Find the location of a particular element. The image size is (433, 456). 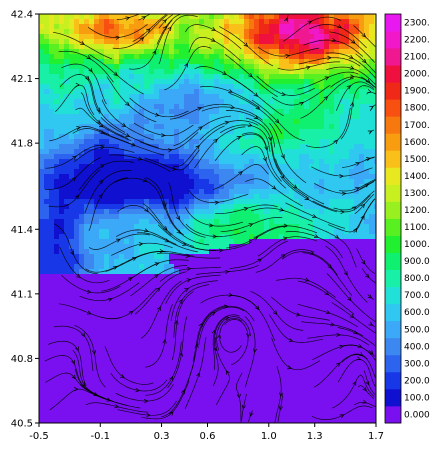

x-tick-label: 1.0 is located at coordinates (269, 436).